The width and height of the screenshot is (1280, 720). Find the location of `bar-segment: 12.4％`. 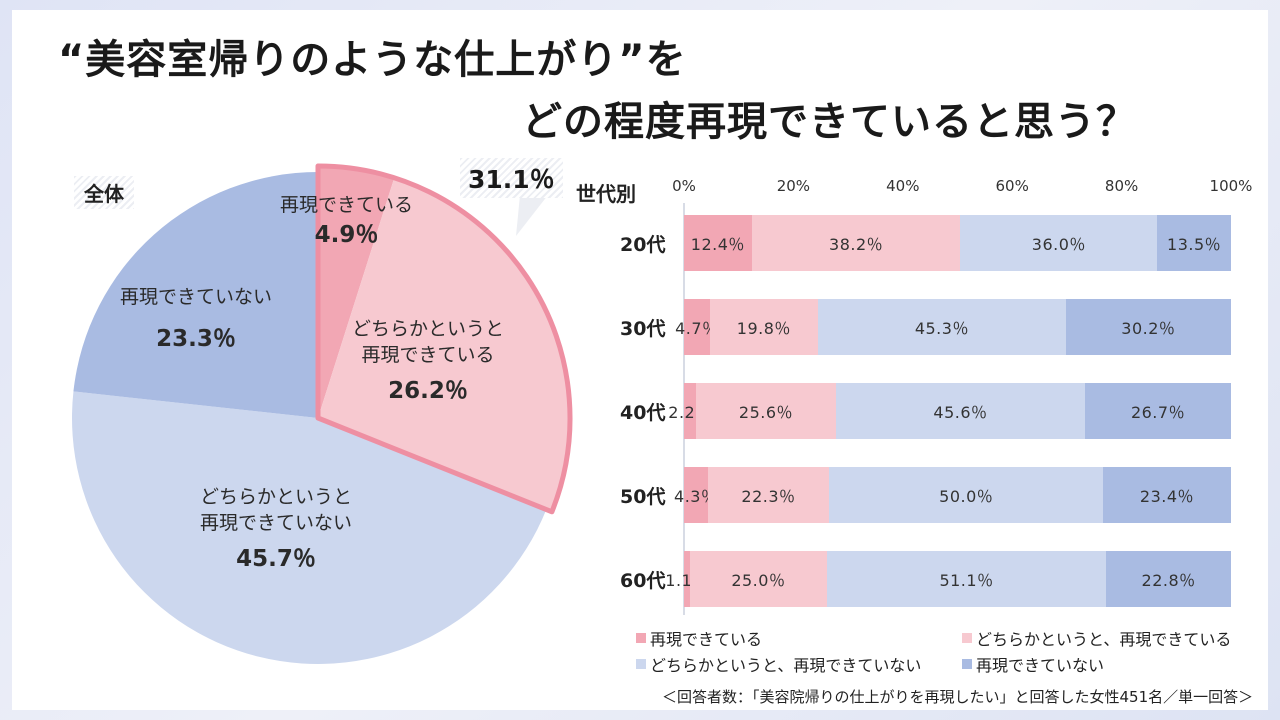

bar-segment: 12.4％ is located at coordinates (718, 243).